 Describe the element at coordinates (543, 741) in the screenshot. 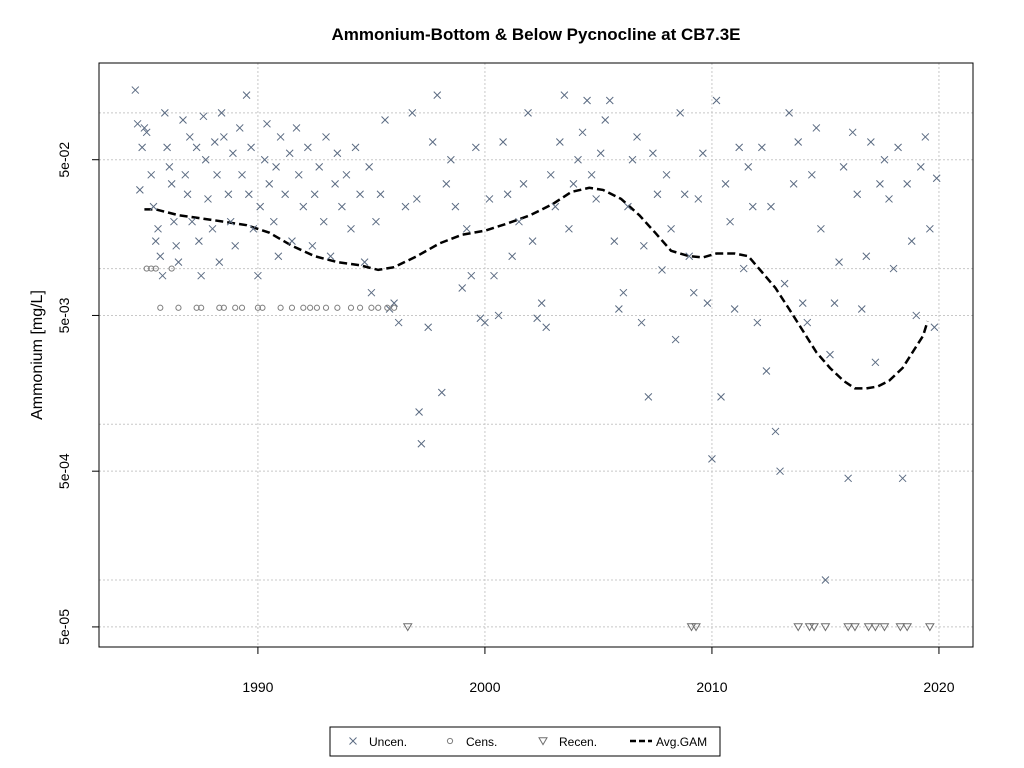

I see `legend-recen-symbol` at that location.